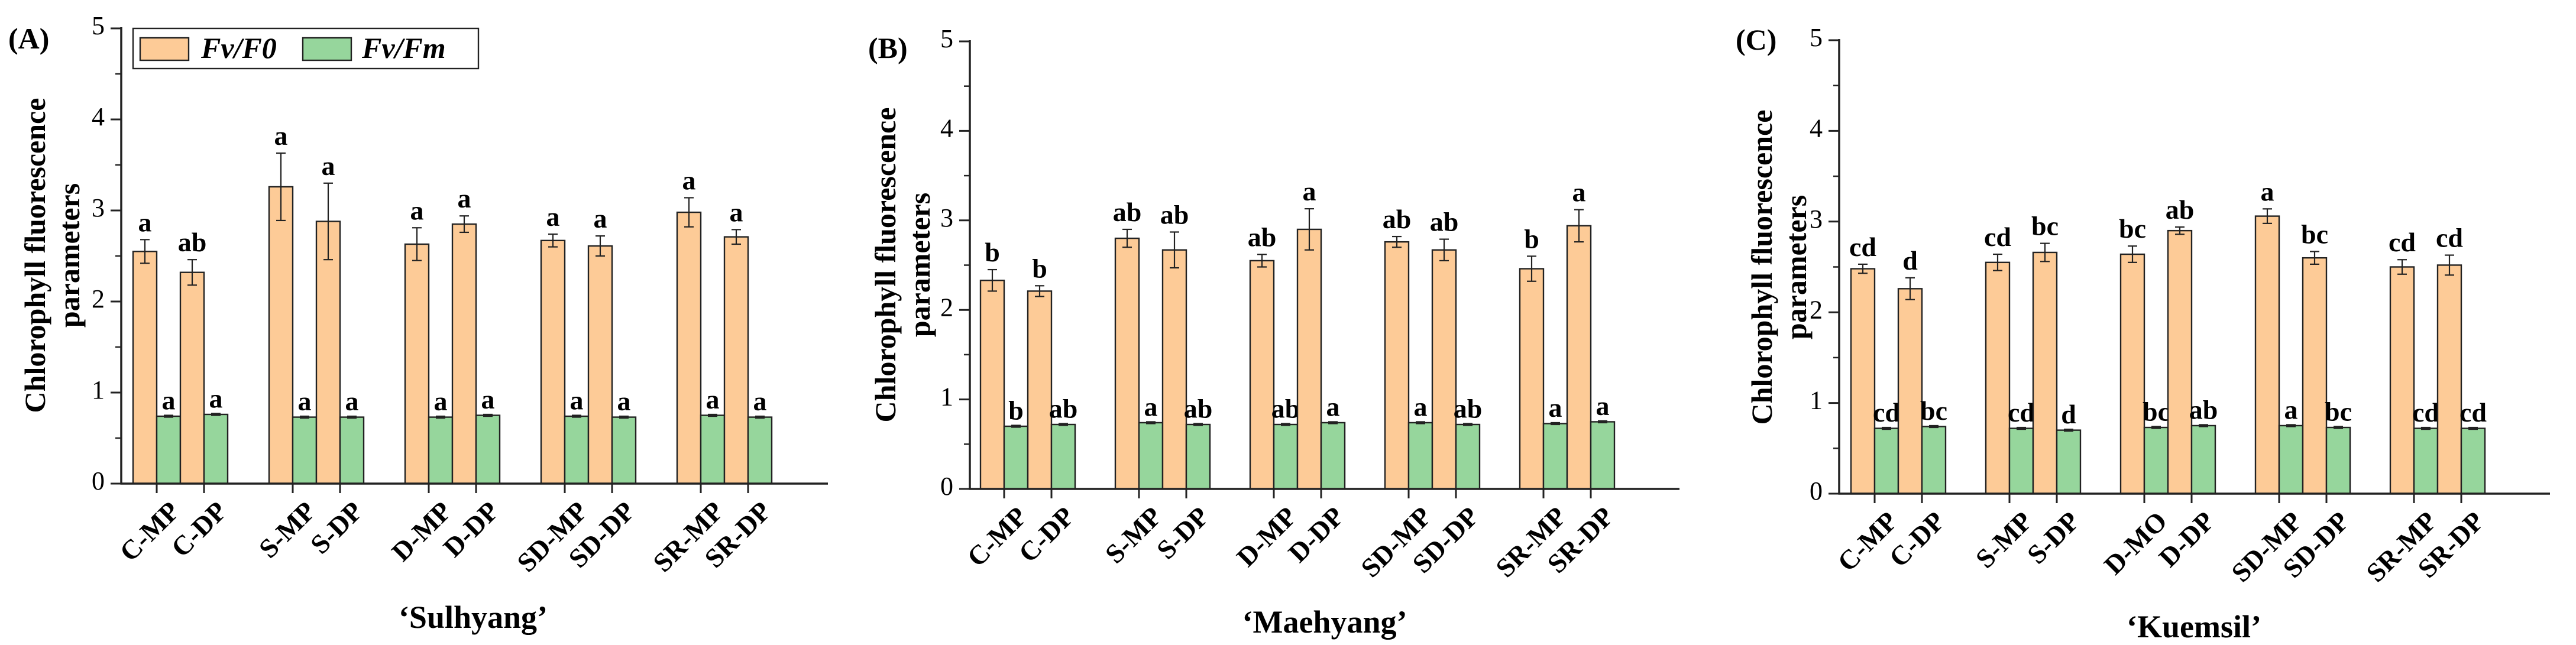  What do you see at coordinates (1016, 411) in the screenshot?
I see `fv-fm-sig-label: b` at bounding box center [1016, 411].